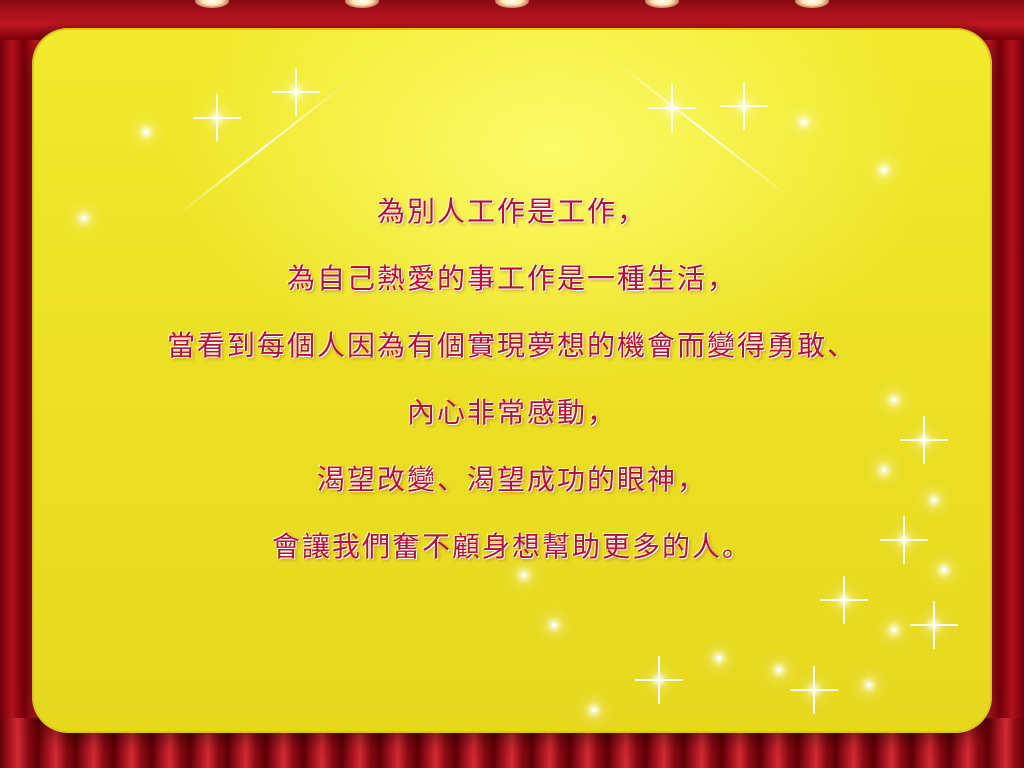 This screenshot has width=1024, height=768. I want to click on quote-line-1: 為別人工作是工作，, so click(511, 211).